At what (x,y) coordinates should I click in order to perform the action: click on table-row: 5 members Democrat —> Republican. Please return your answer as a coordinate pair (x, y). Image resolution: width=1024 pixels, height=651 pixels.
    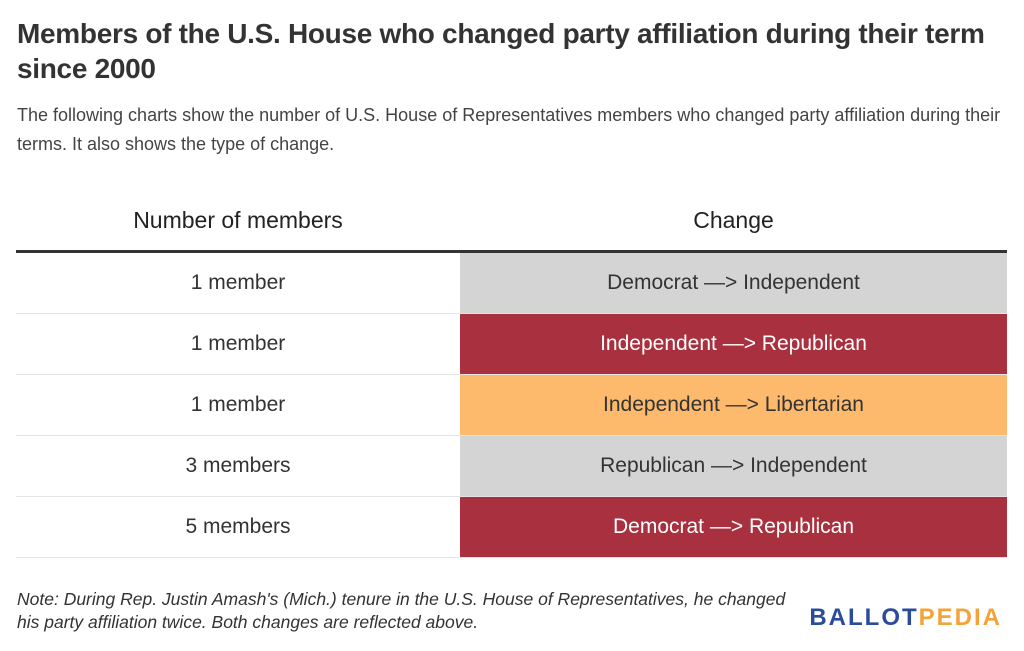
    Looking at the image, I should click on (511, 527).